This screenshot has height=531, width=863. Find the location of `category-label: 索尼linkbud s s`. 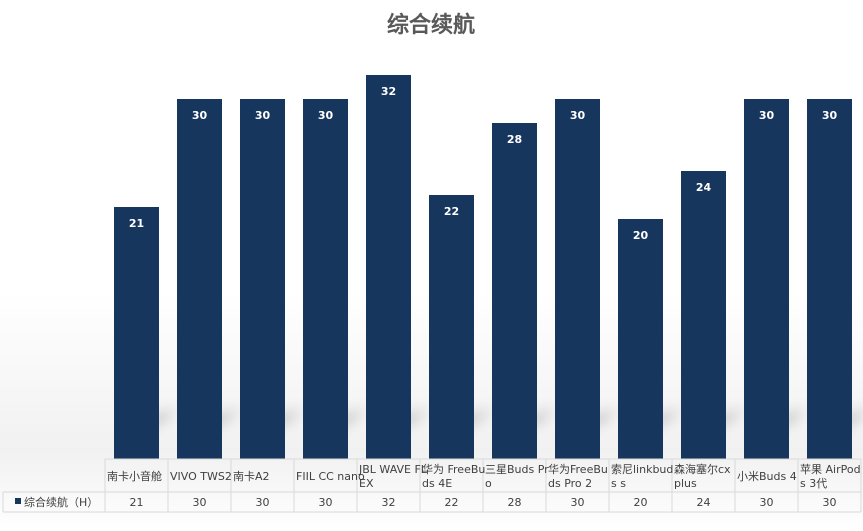

category-label: 索尼linkbud s s is located at coordinates (642, 476).